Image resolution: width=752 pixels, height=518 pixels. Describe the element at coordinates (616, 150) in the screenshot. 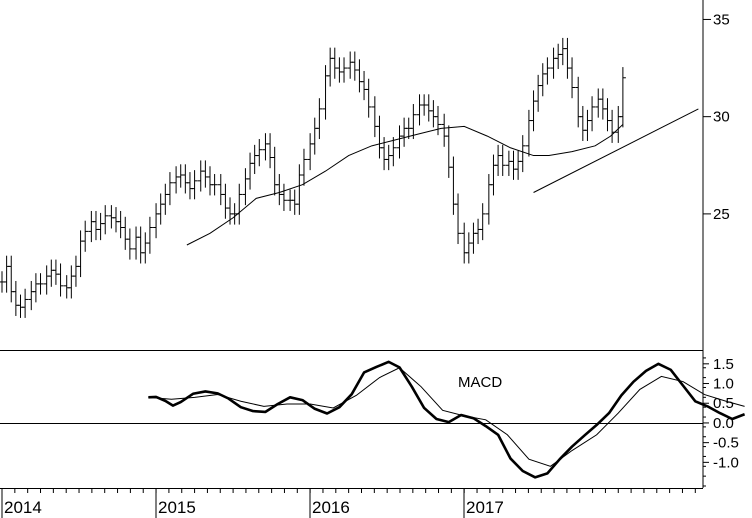

I see `trendline` at that location.